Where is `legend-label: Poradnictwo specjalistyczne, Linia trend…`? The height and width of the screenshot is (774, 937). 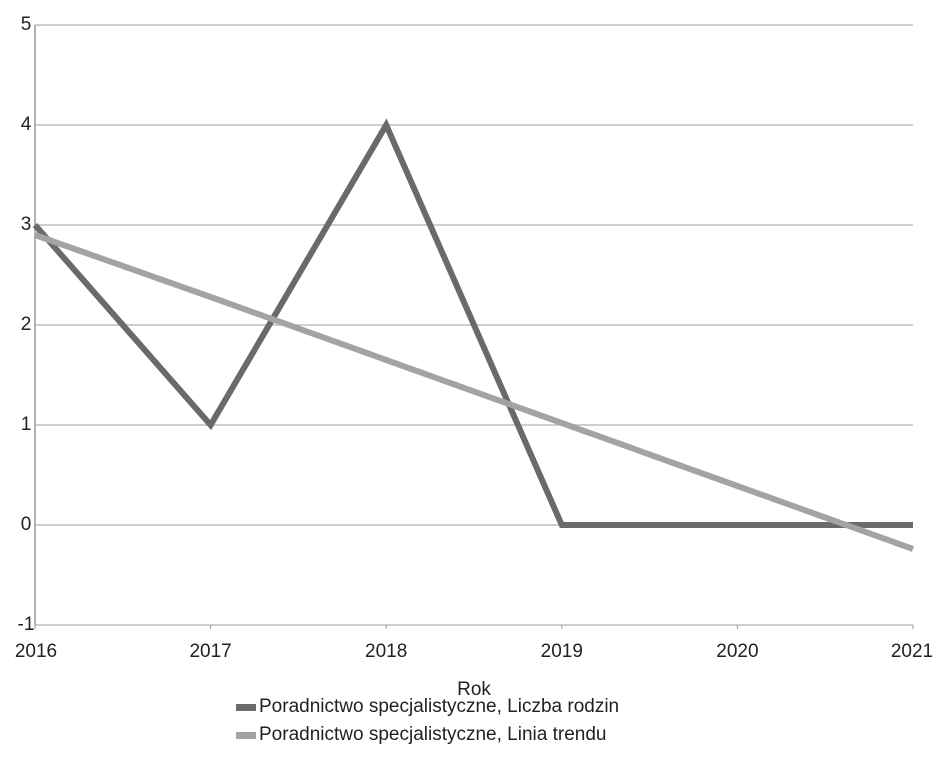 legend-label: Poradnictwo specjalistyczne, Linia trend… is located at coordinates (432, 734).